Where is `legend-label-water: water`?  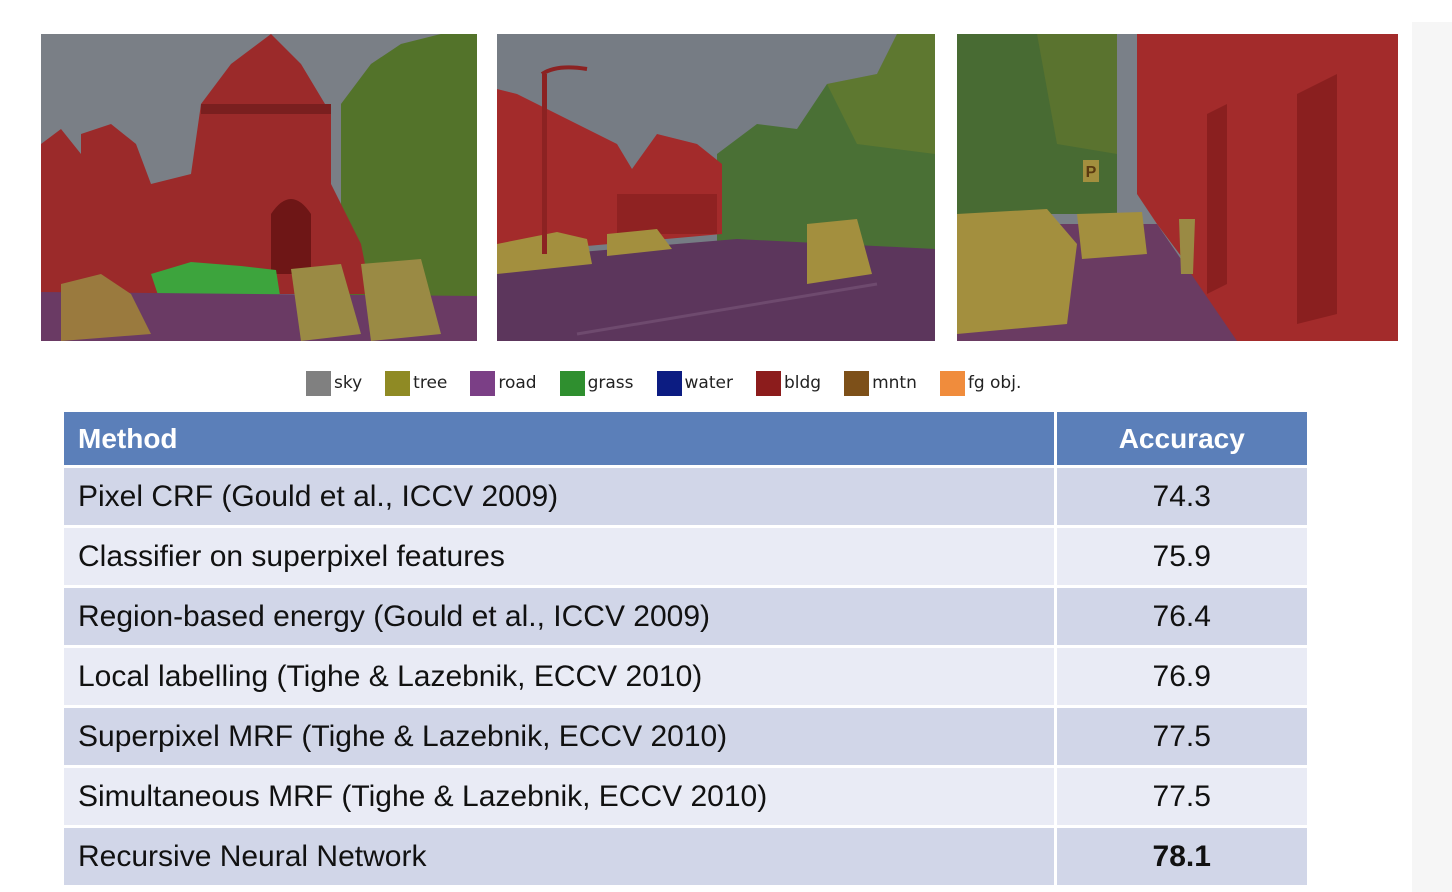 legend-label-water: water is located at coordinates (708, 383).